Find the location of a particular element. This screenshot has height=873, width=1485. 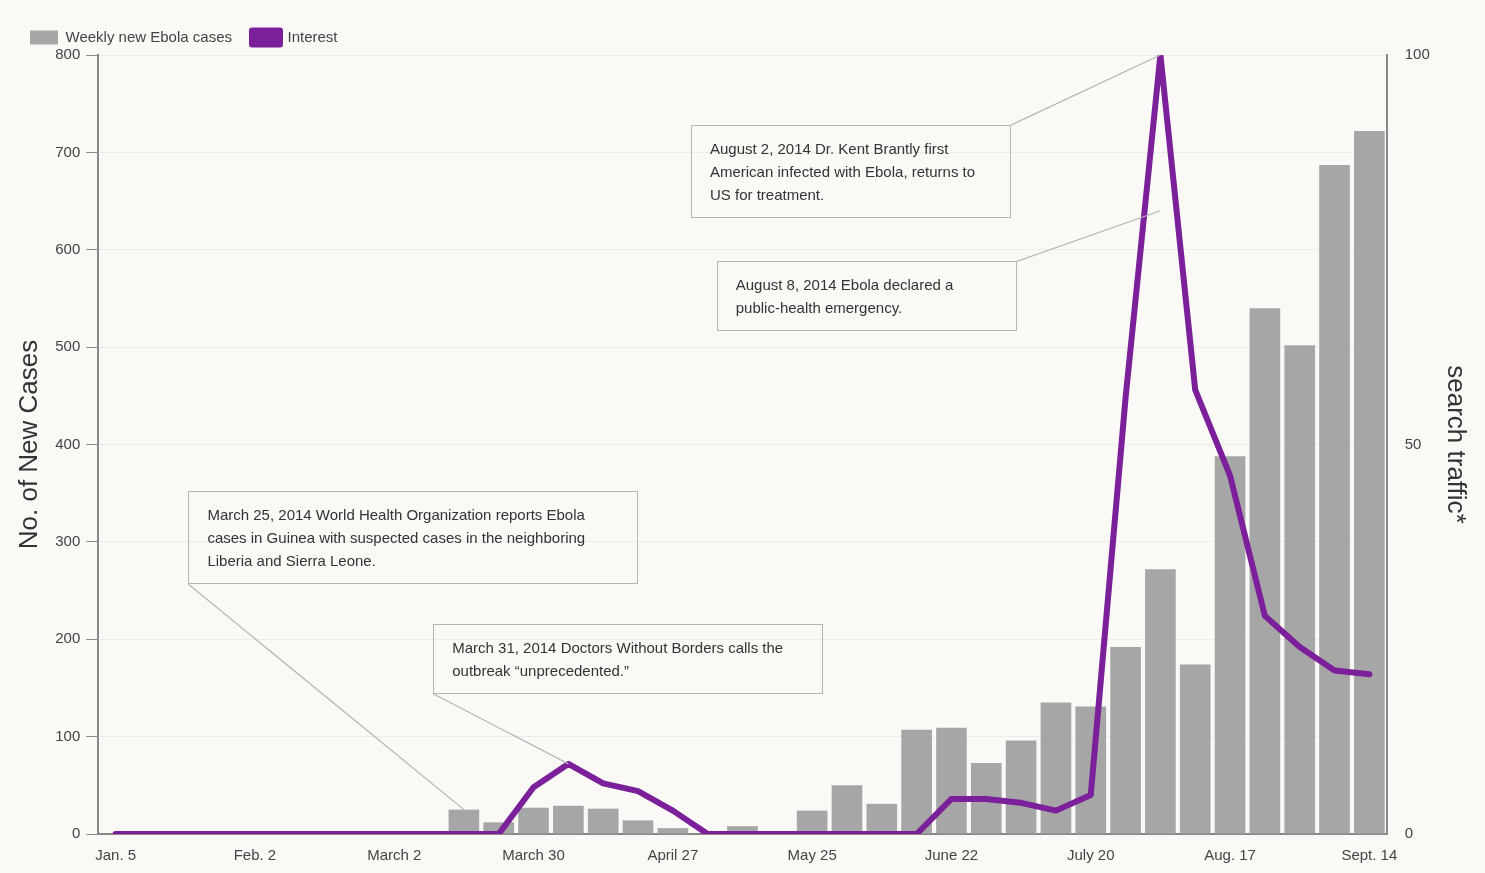

y-tick-label: 400 is located at coordinates (68, 443).